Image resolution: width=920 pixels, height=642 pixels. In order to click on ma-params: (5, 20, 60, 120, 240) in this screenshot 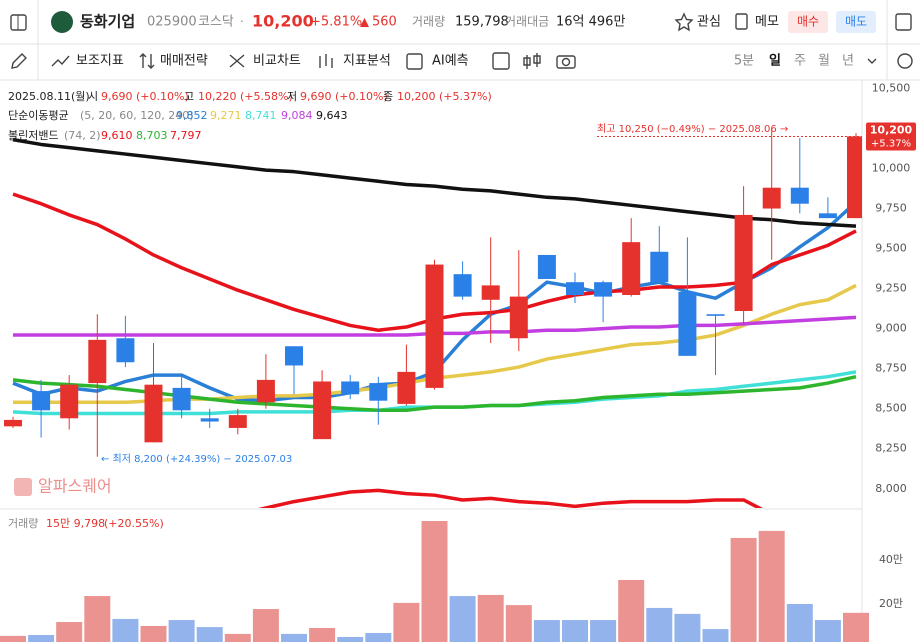, I will do `click(137, 115)`.